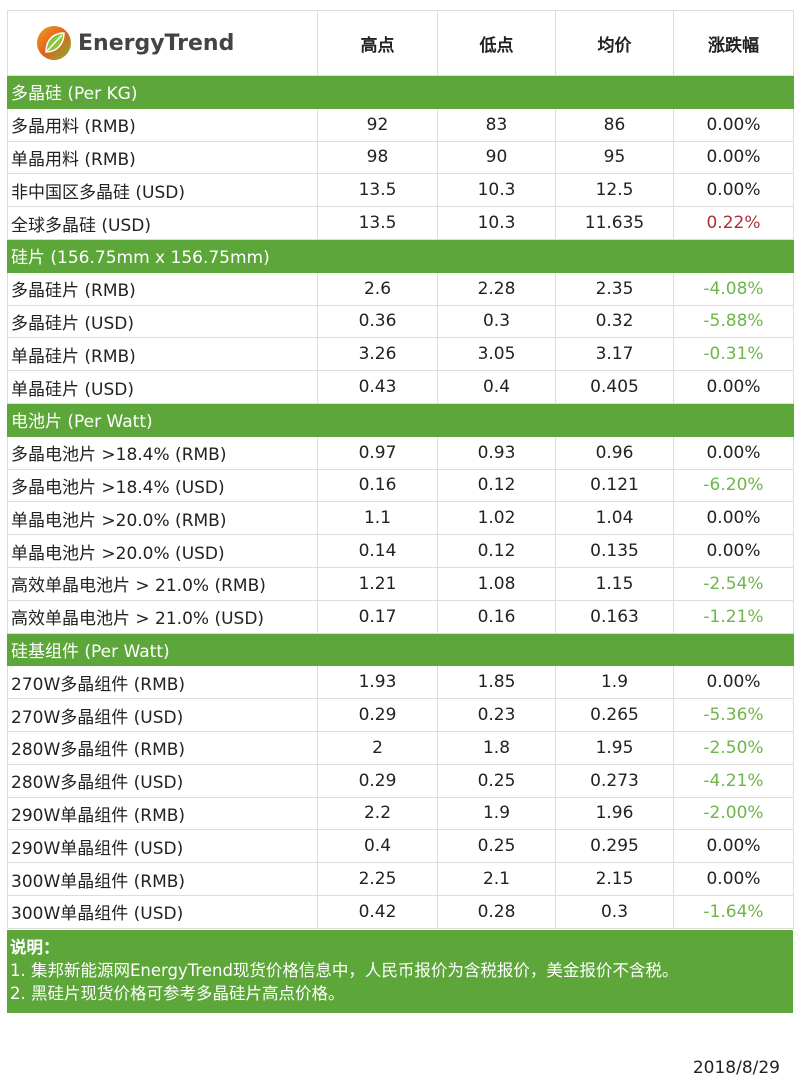  I want to click on low-price: 2.28, so click(496, 288).